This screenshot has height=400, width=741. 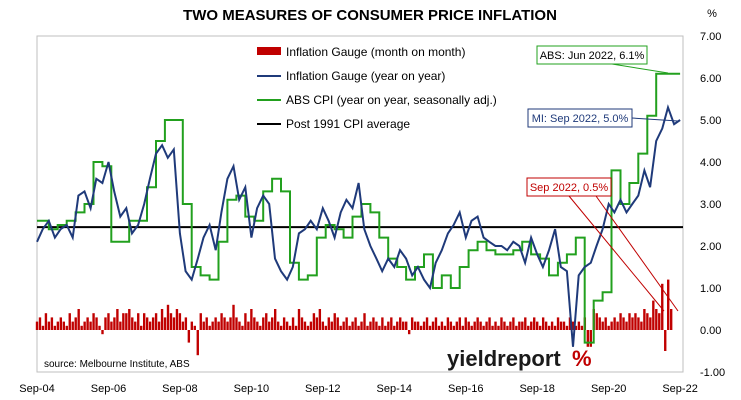 I want to click on legend-swatch-mom, so click(x=269, y=51).